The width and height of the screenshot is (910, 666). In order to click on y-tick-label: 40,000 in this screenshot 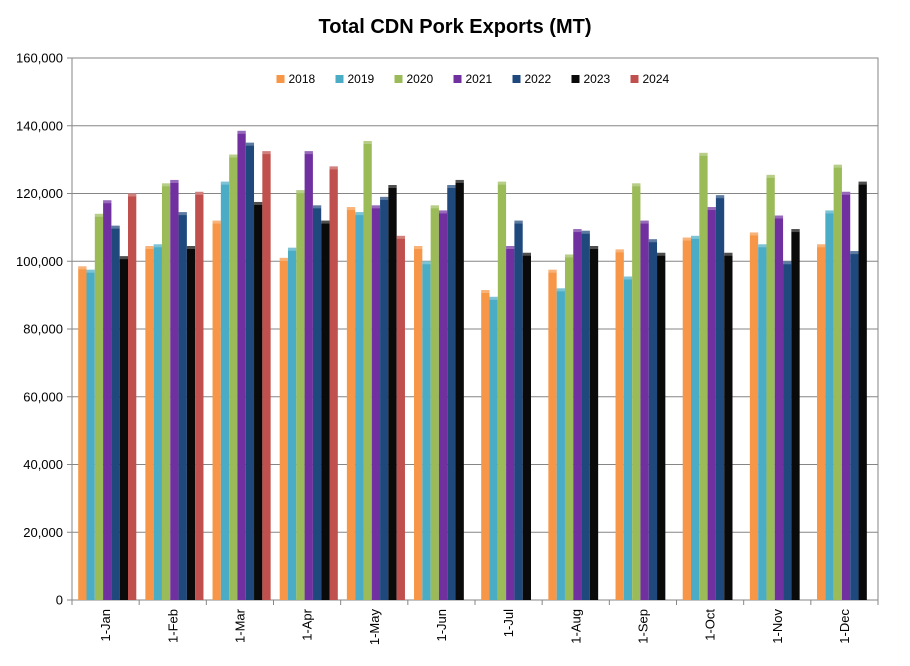, I will do `click(43, 464)`.